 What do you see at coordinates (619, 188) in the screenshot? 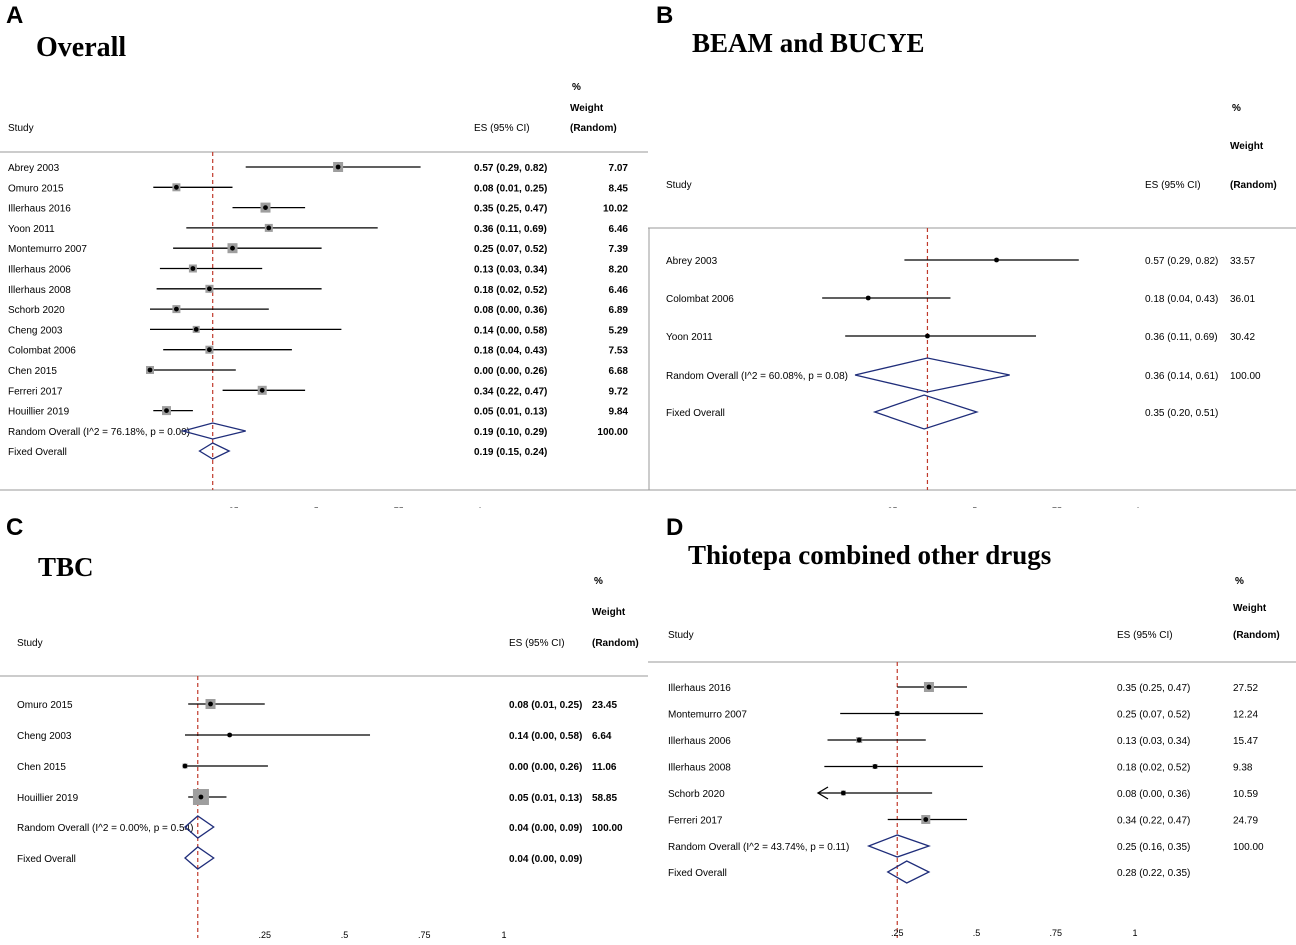
I see `study-weight: 8.45` at bounding box center [619, 188].